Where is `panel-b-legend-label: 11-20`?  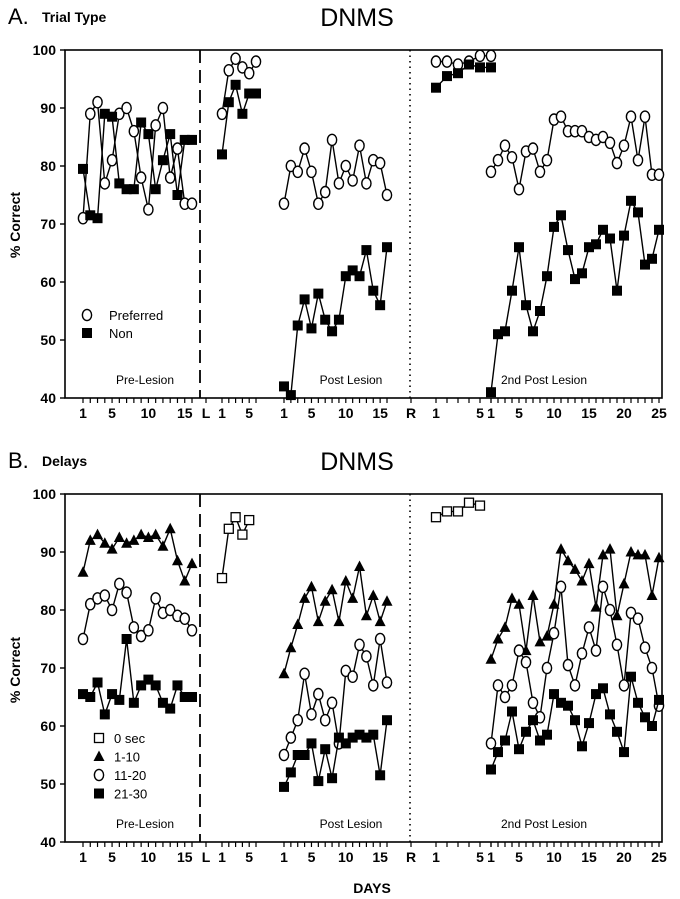
panel-b-legend-label: 11-20 is located at coordinates (130, 775).